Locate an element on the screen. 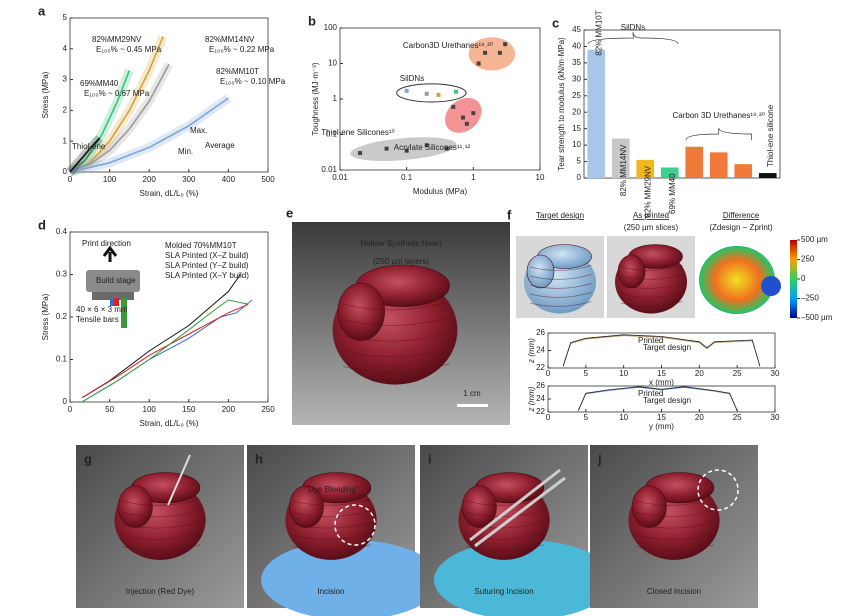 Image resolution: width=846 pixels, height=616 pixels. series-label: 82%MM10T is located at coordinates (237, 71).